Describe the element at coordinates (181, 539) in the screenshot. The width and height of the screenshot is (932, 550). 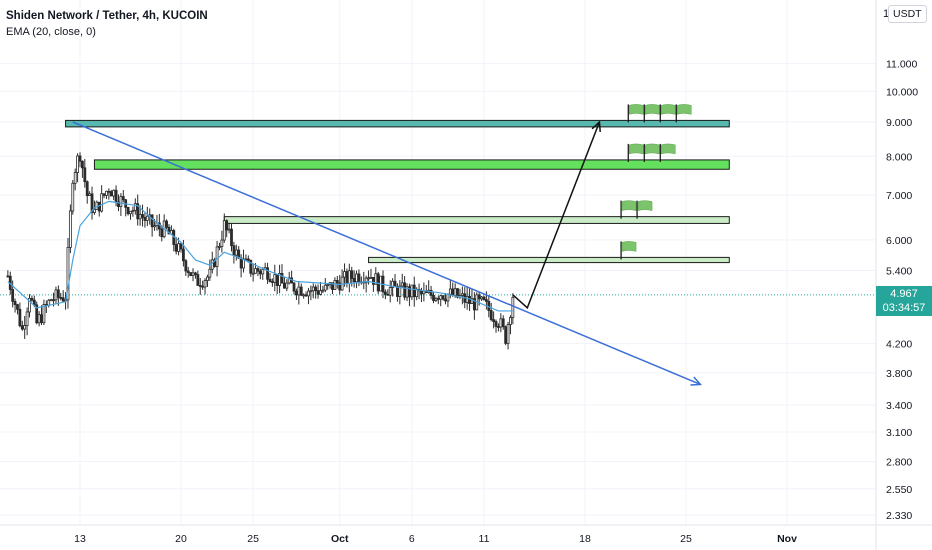
I see `time-tick-label: 20` at that location.